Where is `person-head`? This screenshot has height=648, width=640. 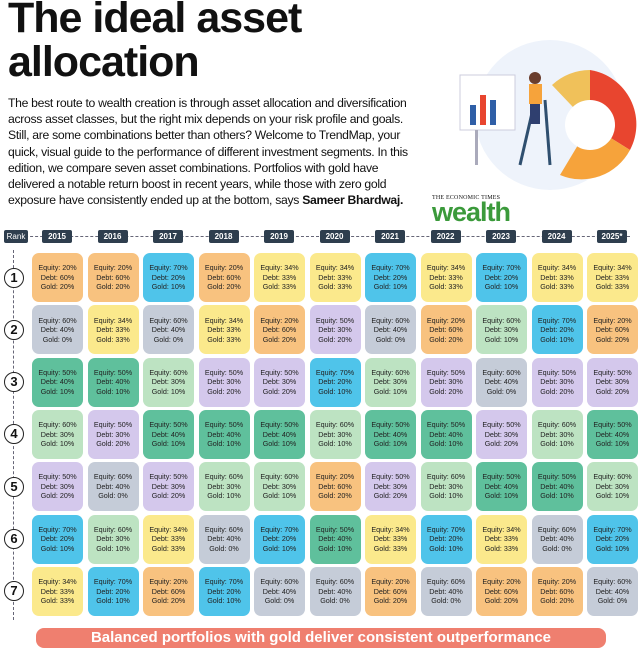 person-head is located at coordinates (535, 78).